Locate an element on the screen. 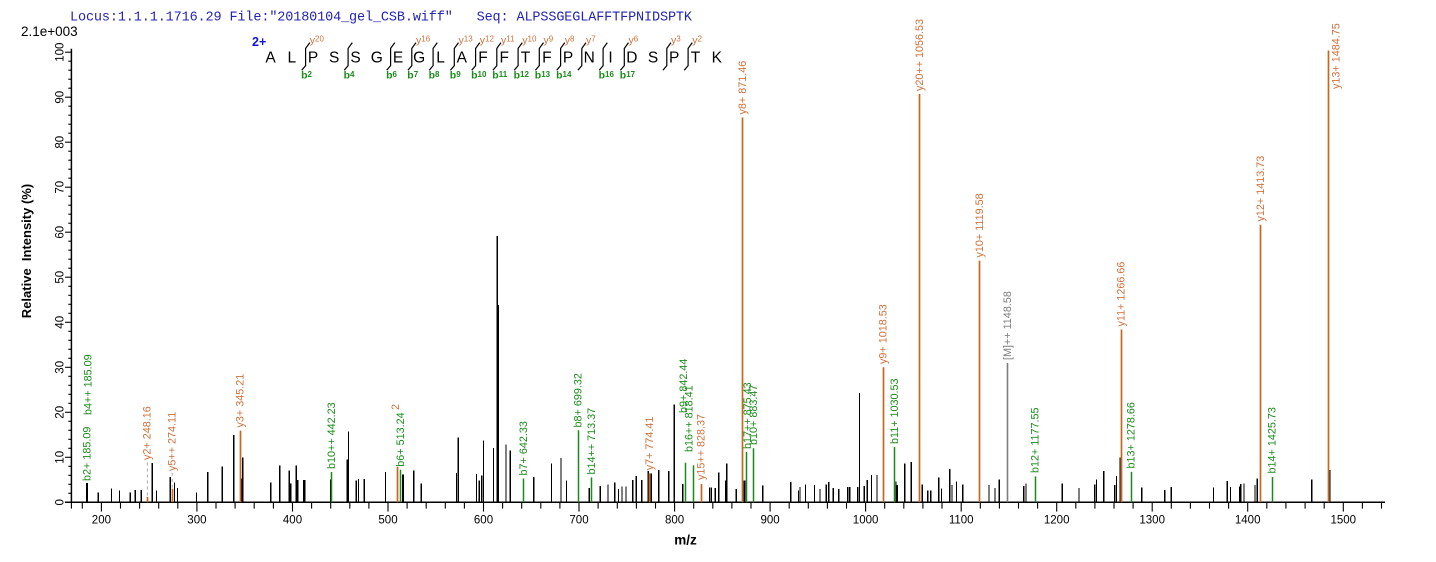  svg-text: y3+ 345.21 is located at coordinates (240, 401).